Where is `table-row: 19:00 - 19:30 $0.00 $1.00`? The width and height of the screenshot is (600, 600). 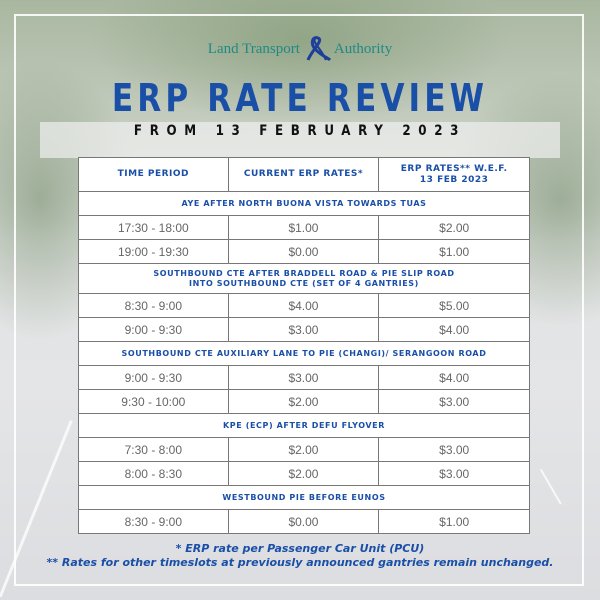
table-row: 19:00 - 19:30 $0.00 $1.00 is located at coordinates (304, 251).